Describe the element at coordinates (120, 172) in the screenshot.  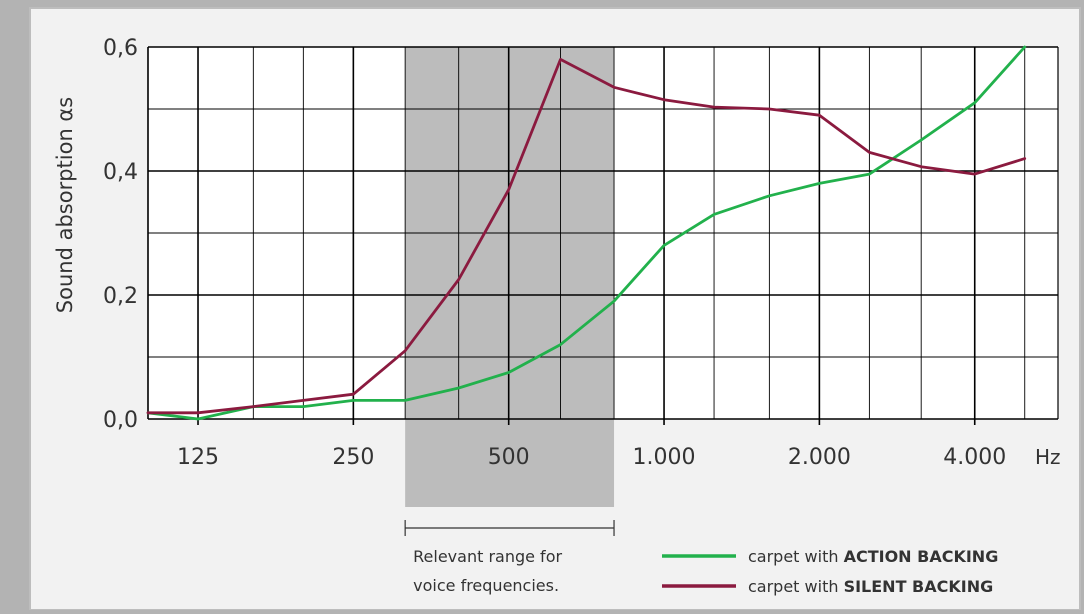
I see `y-tick-label: 0,4` at that location.